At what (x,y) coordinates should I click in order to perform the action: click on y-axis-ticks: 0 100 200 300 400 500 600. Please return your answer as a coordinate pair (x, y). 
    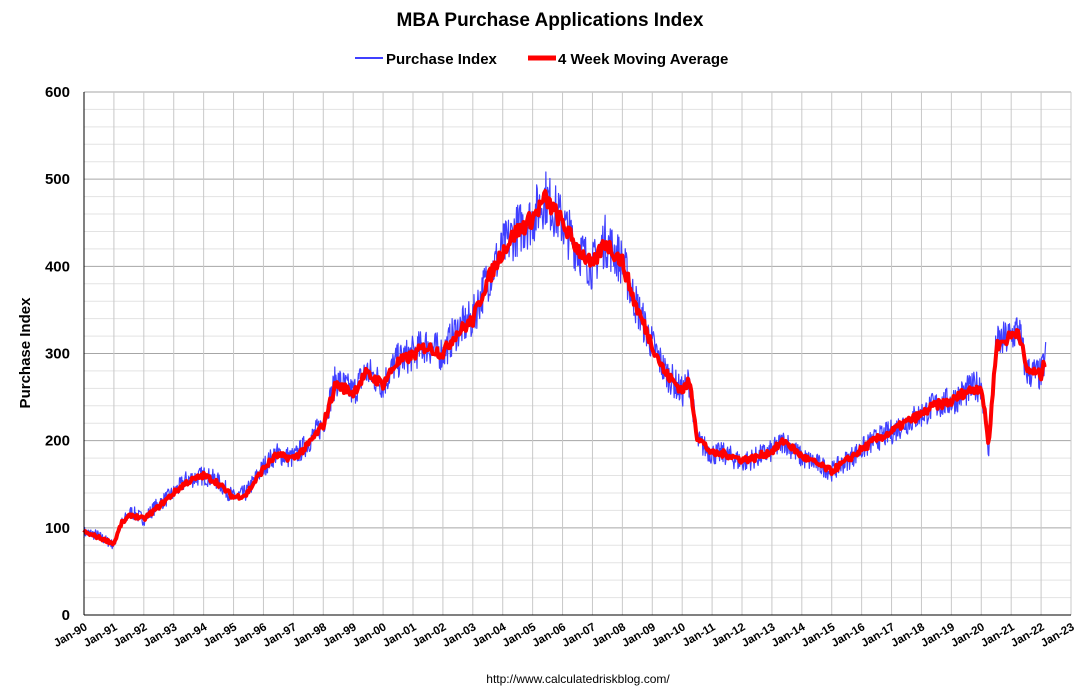
    Looking at the image, I should click on (57, 354).